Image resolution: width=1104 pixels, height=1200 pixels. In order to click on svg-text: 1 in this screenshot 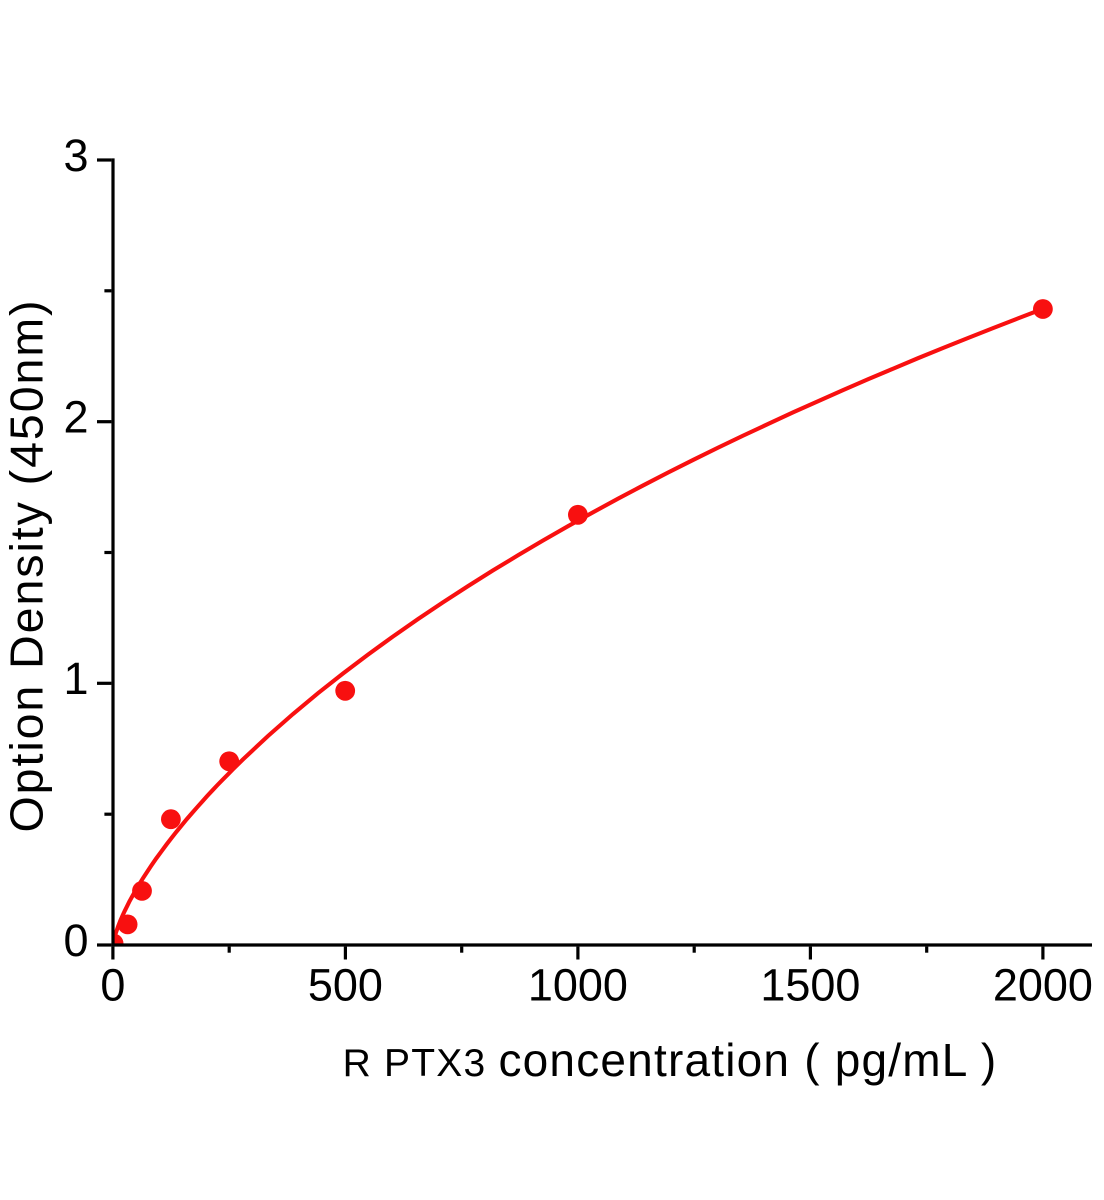, I will do `click(75, 678)`.